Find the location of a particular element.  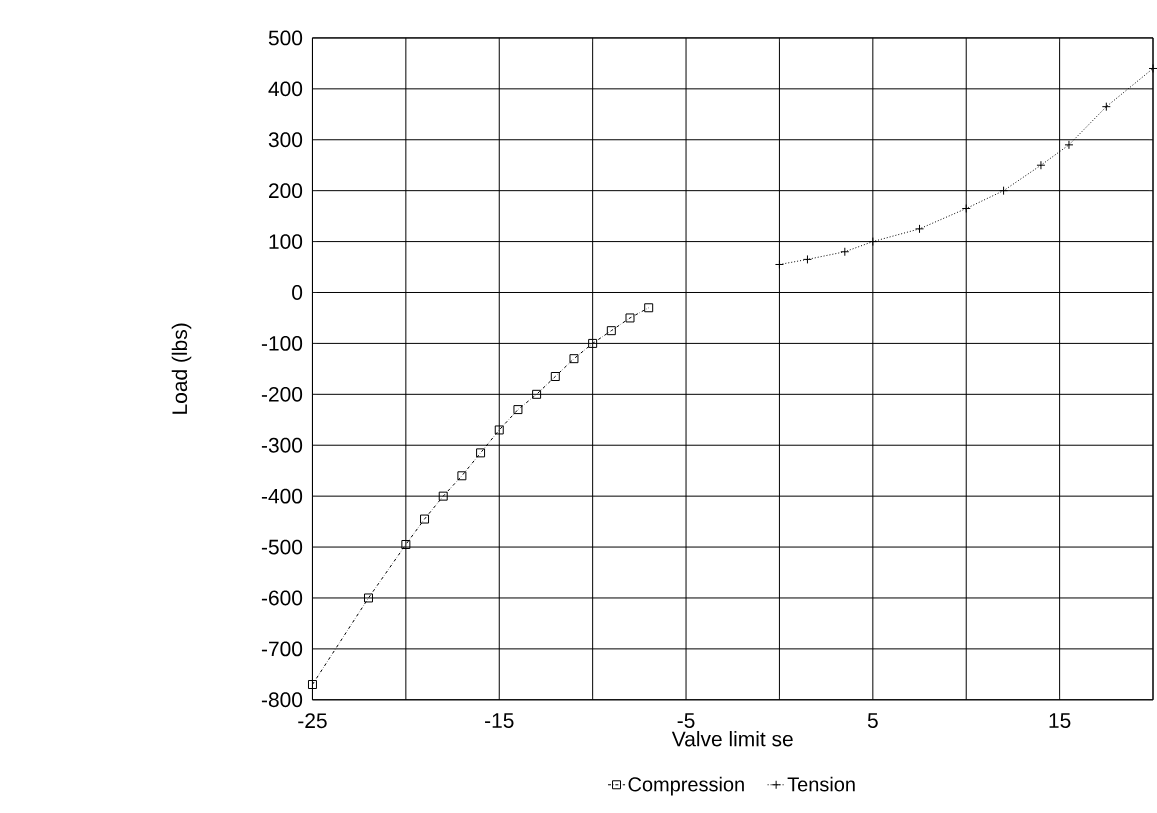

y-tick-label: 0 is located at coordinates (297, 293).